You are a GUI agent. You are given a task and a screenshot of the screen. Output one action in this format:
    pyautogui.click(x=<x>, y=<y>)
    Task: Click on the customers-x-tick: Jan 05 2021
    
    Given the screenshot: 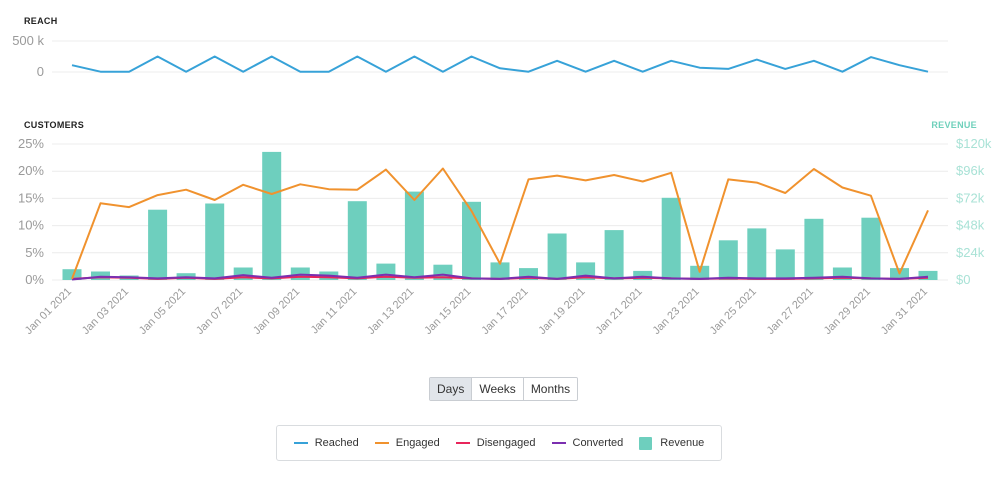 What is the action you would take?
    pyautogui.click(x=162, y=311)
    